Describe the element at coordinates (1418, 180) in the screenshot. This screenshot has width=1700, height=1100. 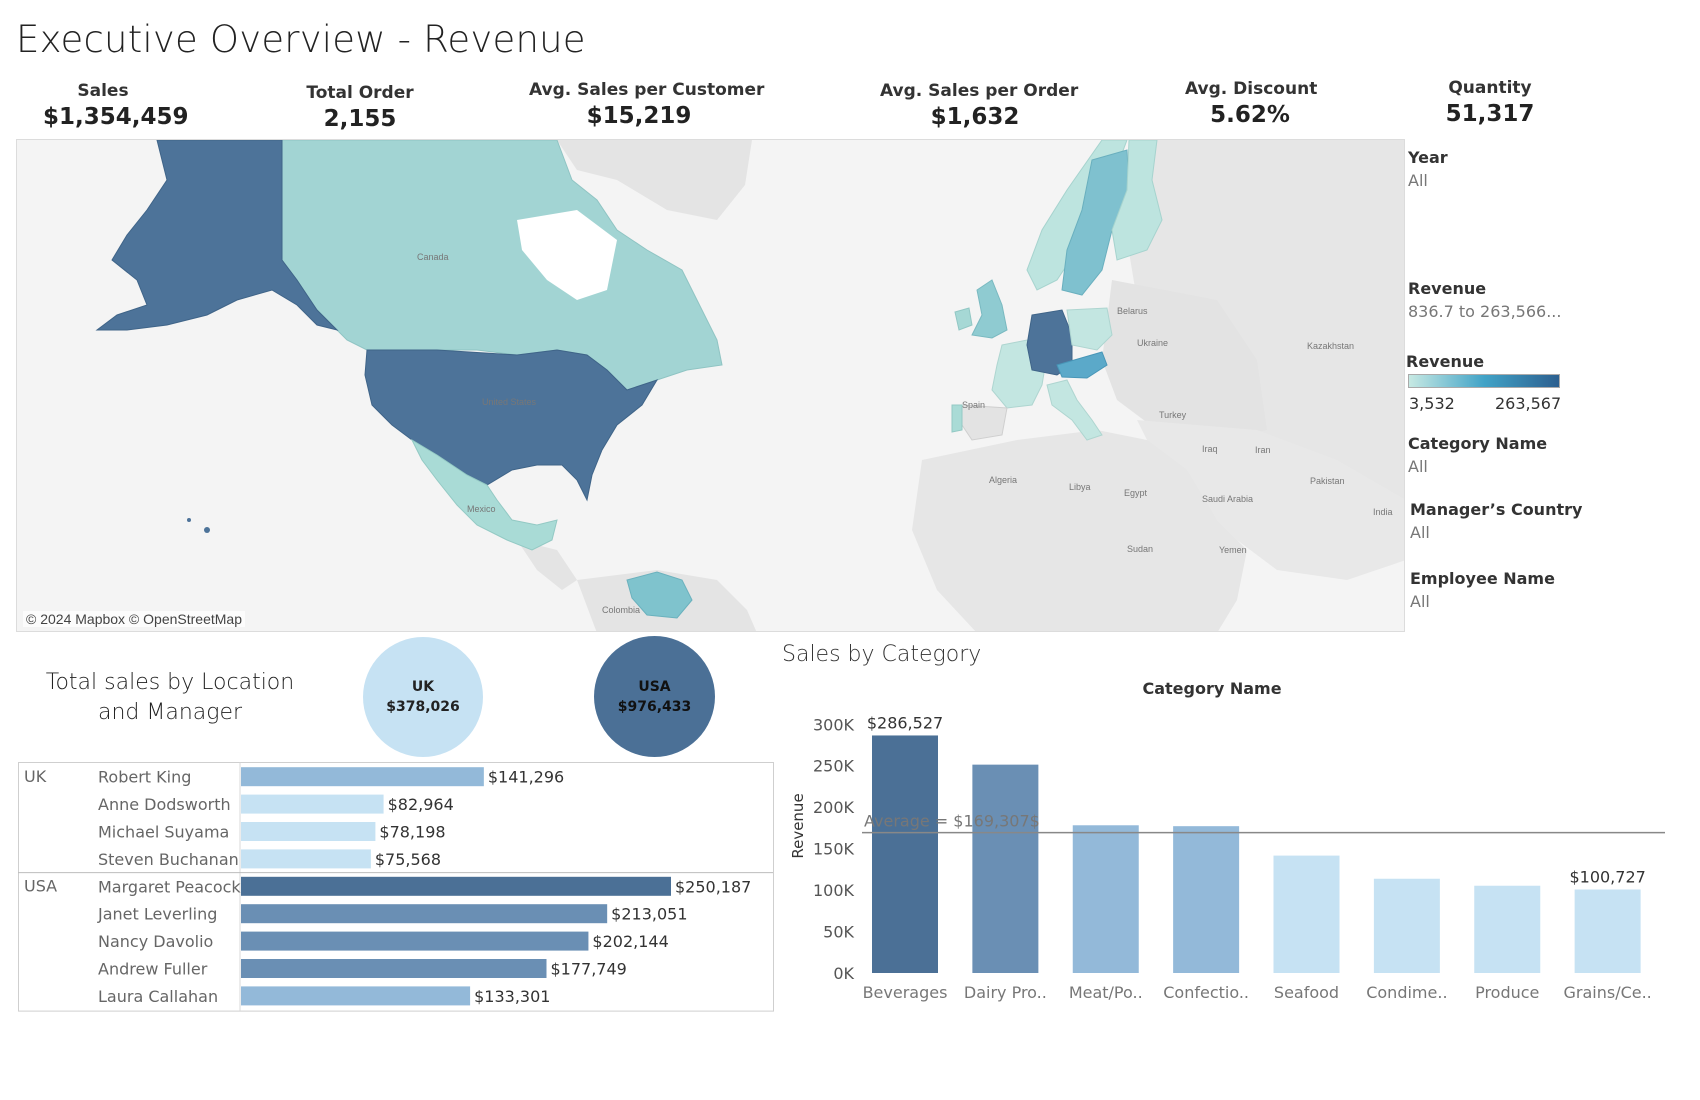
I see `filter-year-value: All` at that location.